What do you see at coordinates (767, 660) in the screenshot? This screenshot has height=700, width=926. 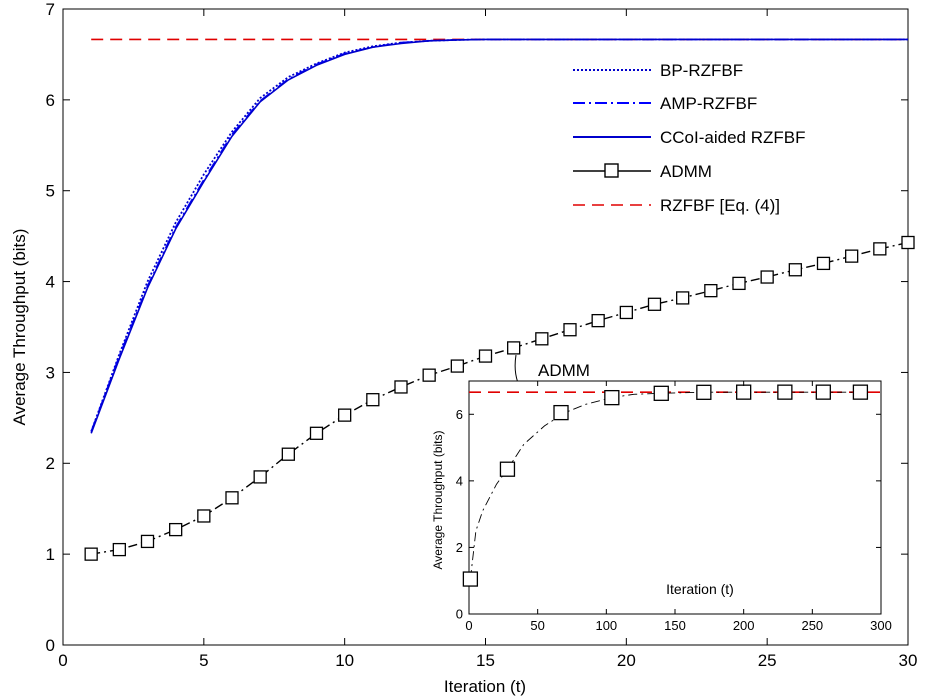 I see `main-x-tick-label: 25` at bounding box center [767, 660].